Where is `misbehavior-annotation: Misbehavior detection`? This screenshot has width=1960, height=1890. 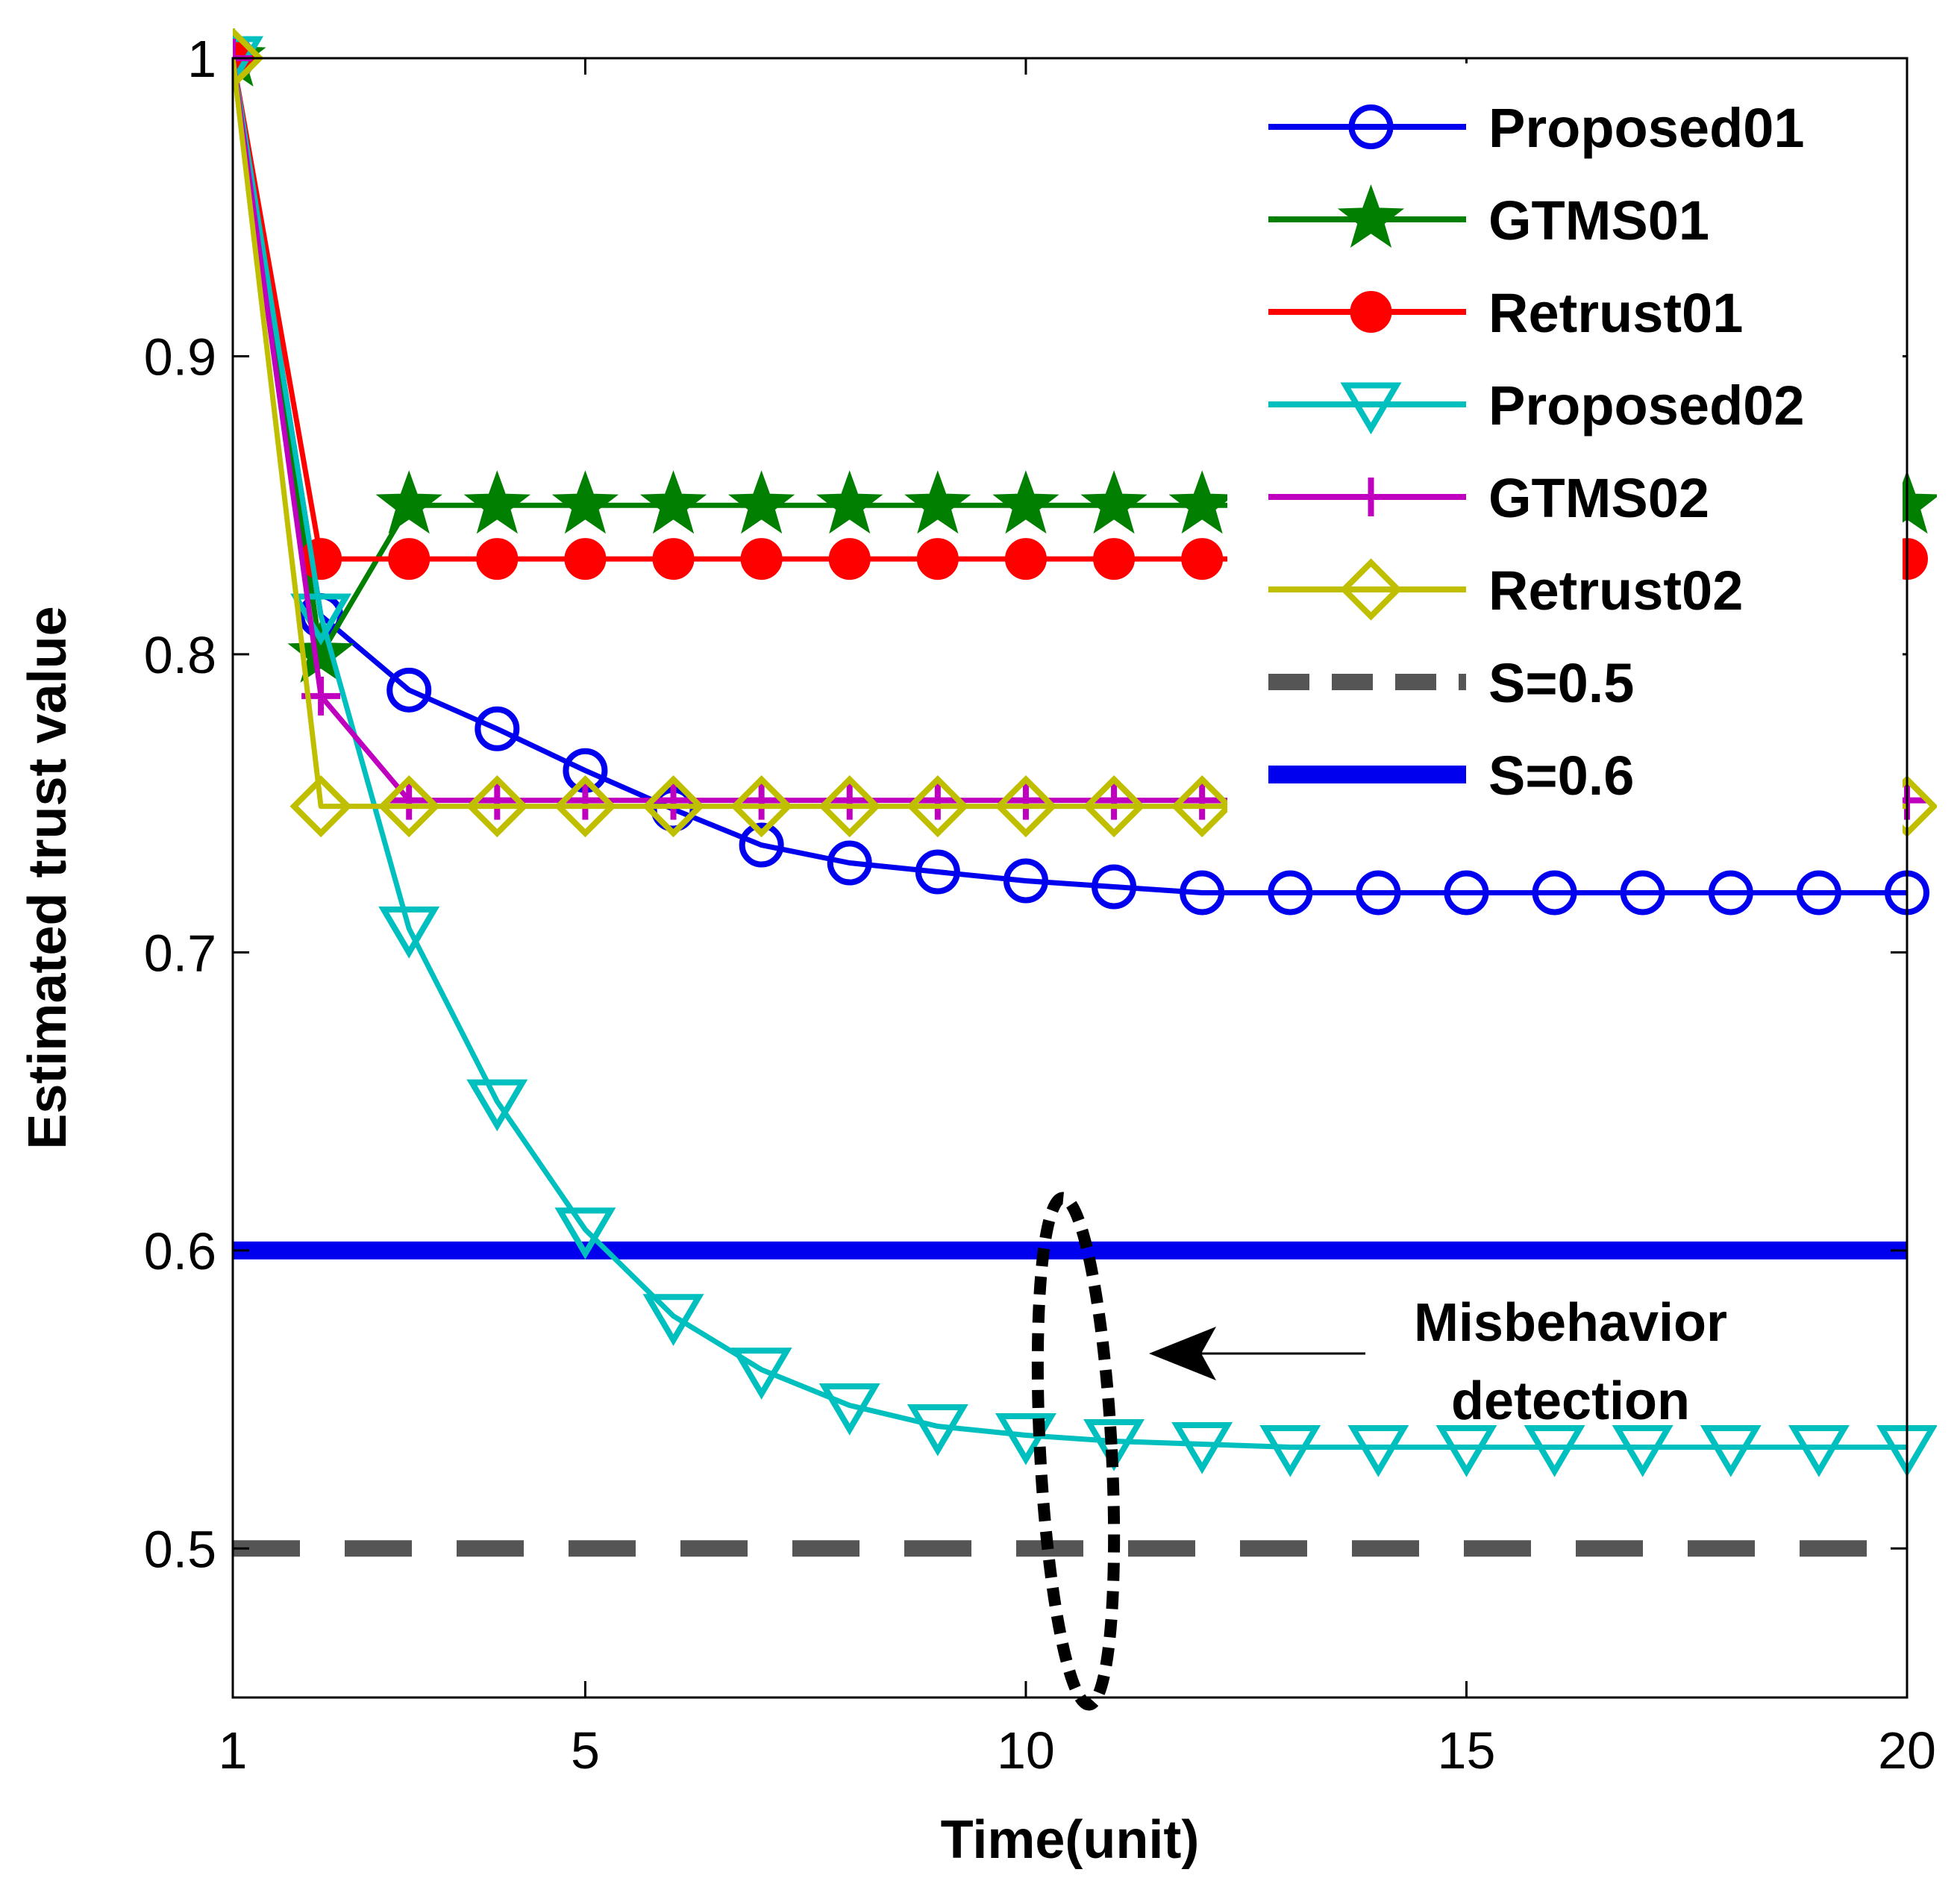
misbehavior-annotation: Misbehavior detection is located at coordinates (1379, 1451).